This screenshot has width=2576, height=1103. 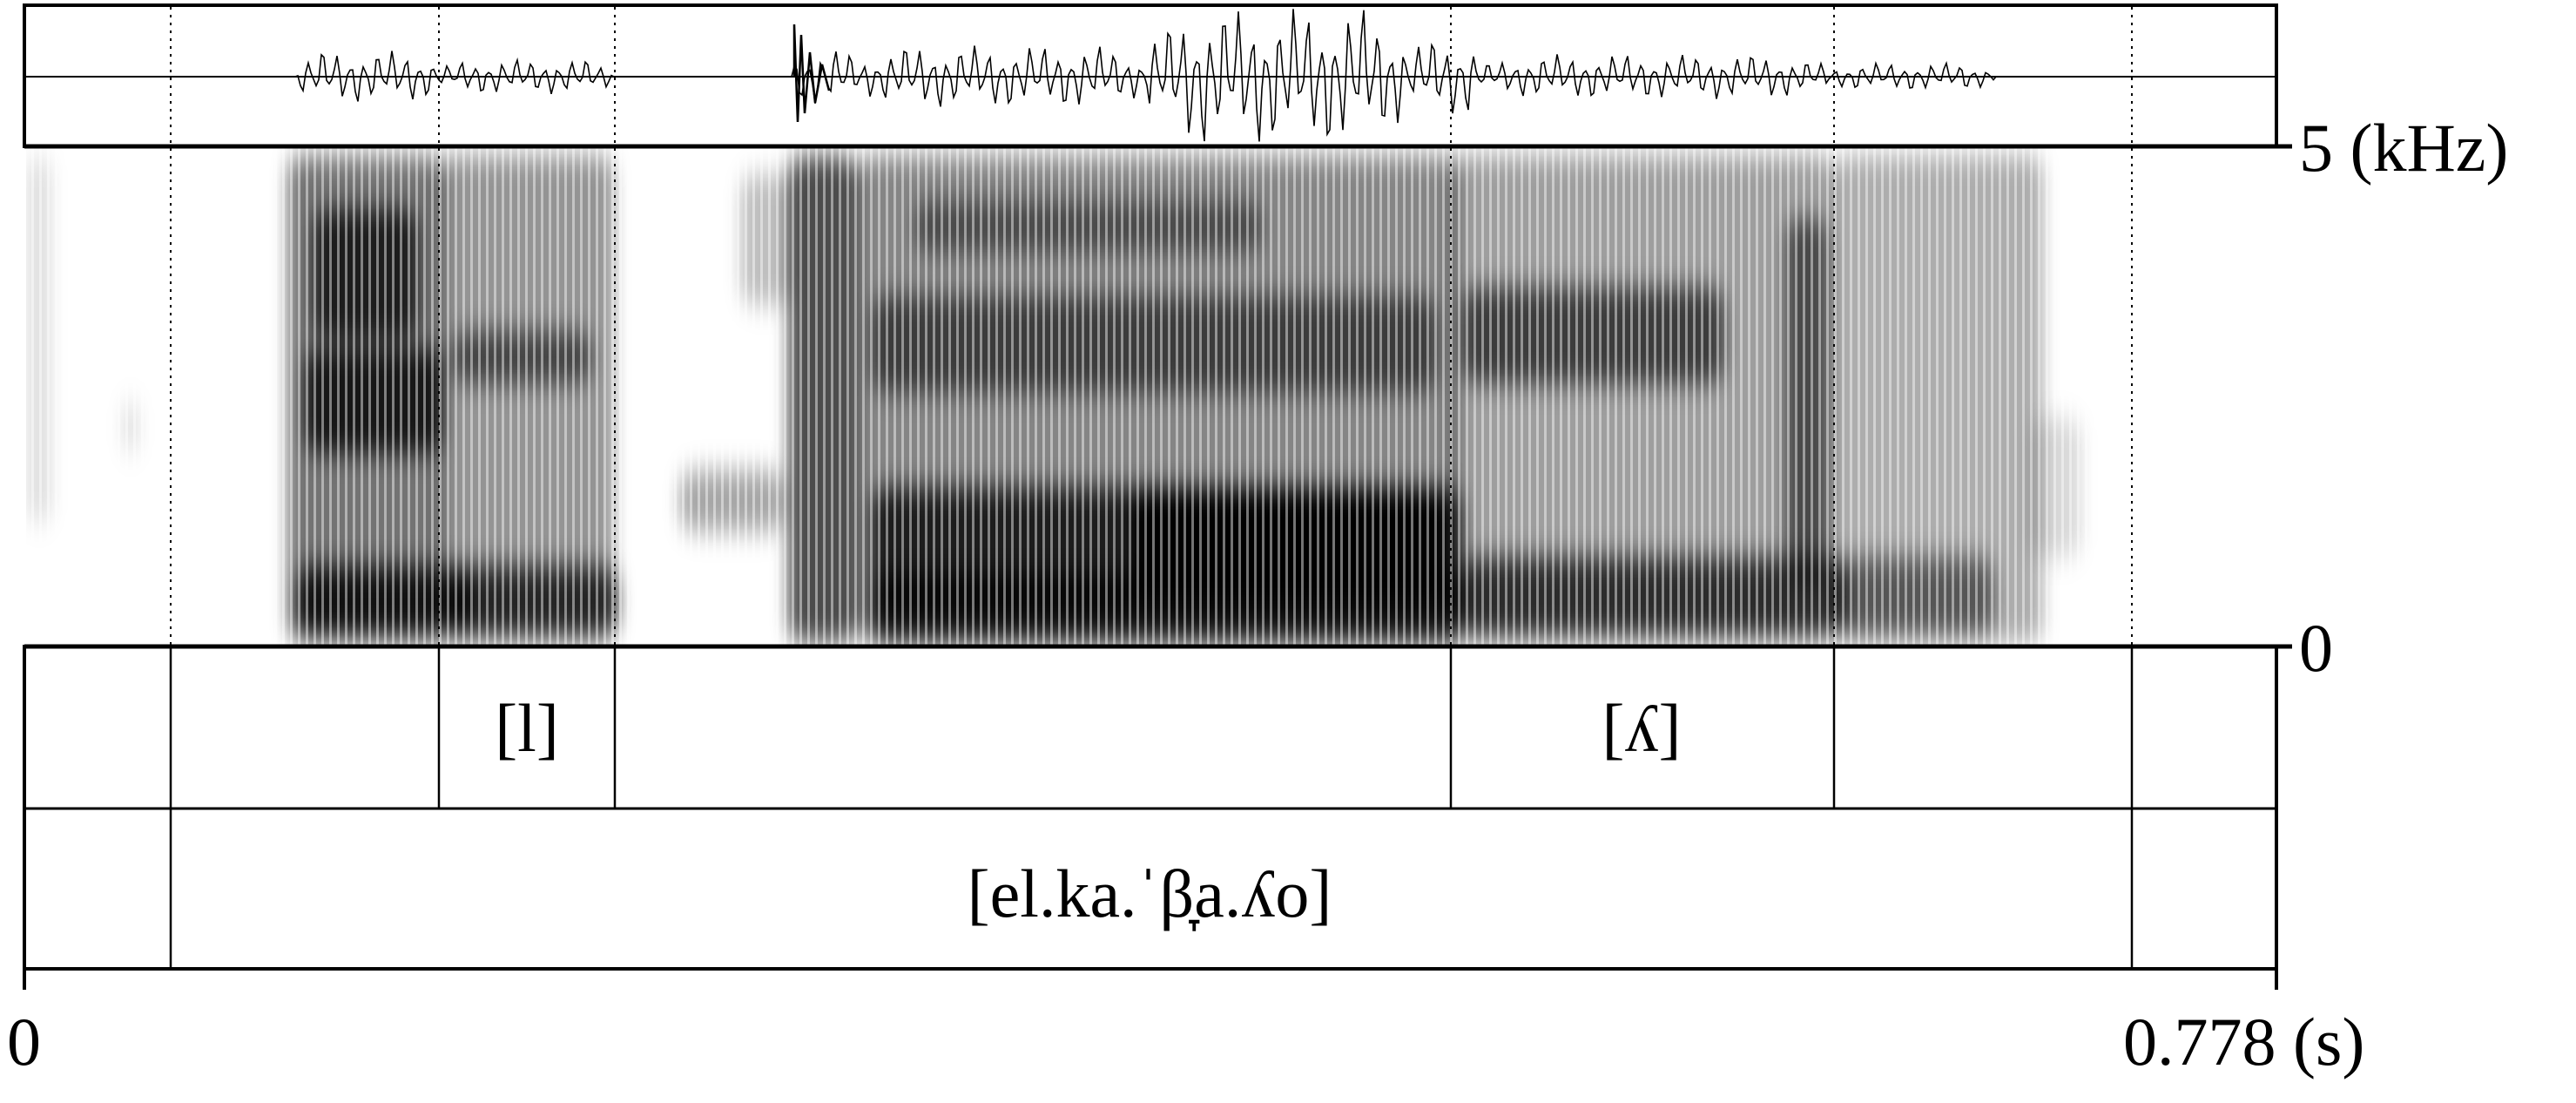 What do you see at coordinates (2316, 648) in the screenshot?
I see `freq-bottom-label: 0` at bounding box center [2316, 648].